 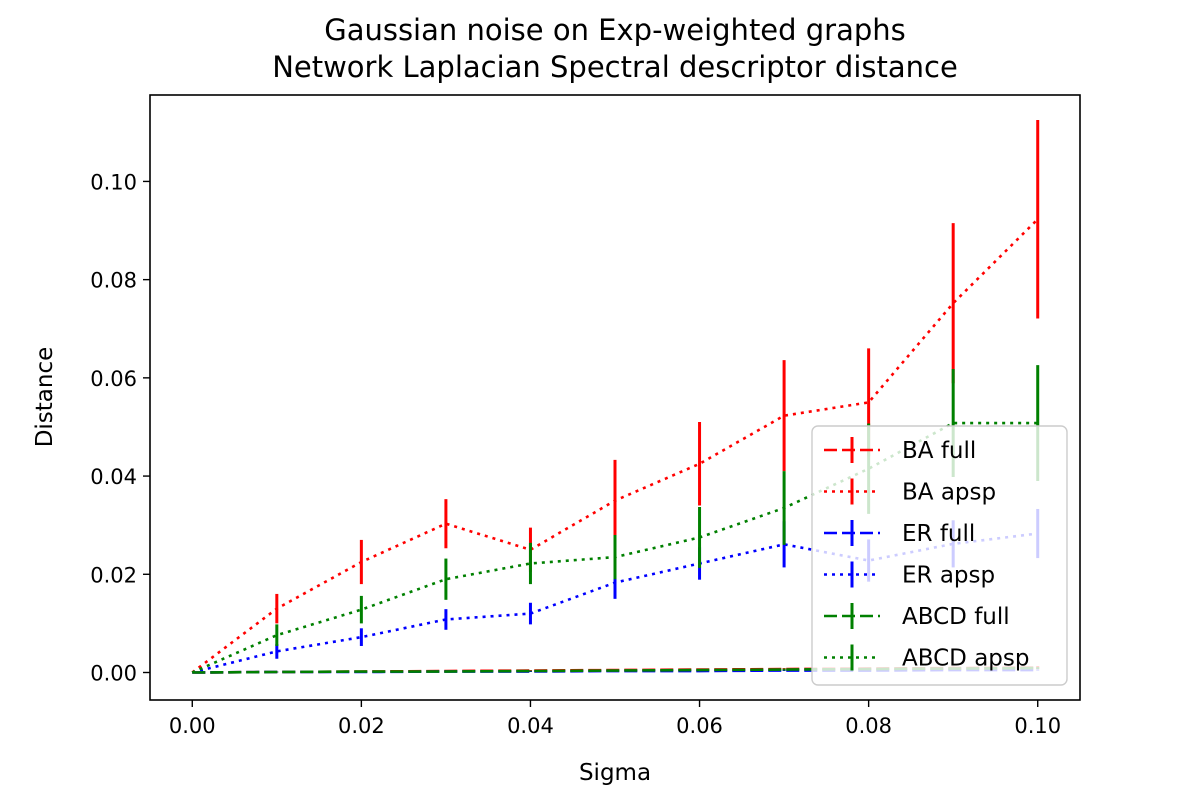 What do you see at coordinates (1037, 726) in the screenshot?
I see `x-tick-label: 0.10` at bounding box center [1037, 726].